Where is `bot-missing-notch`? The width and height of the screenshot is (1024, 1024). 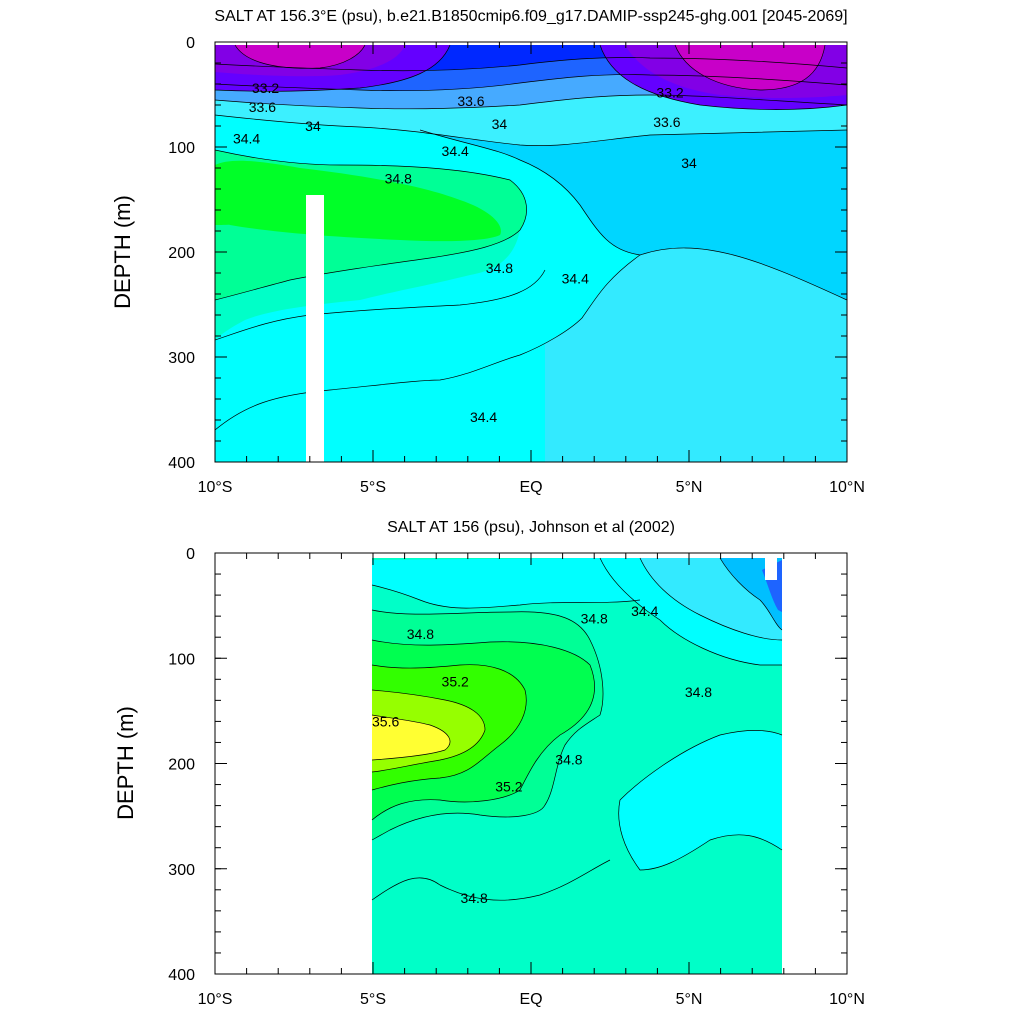
bot-missing-notch is located at coordinates (771, 569).